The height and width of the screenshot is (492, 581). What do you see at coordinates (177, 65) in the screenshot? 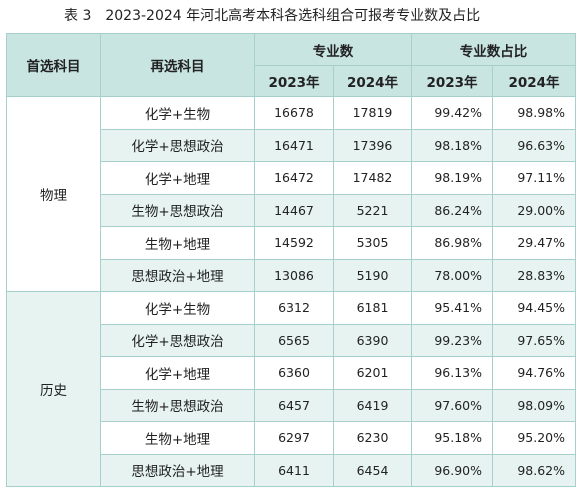
I see `header-second-subject: 再选科目` at bounding box center [177, 65].